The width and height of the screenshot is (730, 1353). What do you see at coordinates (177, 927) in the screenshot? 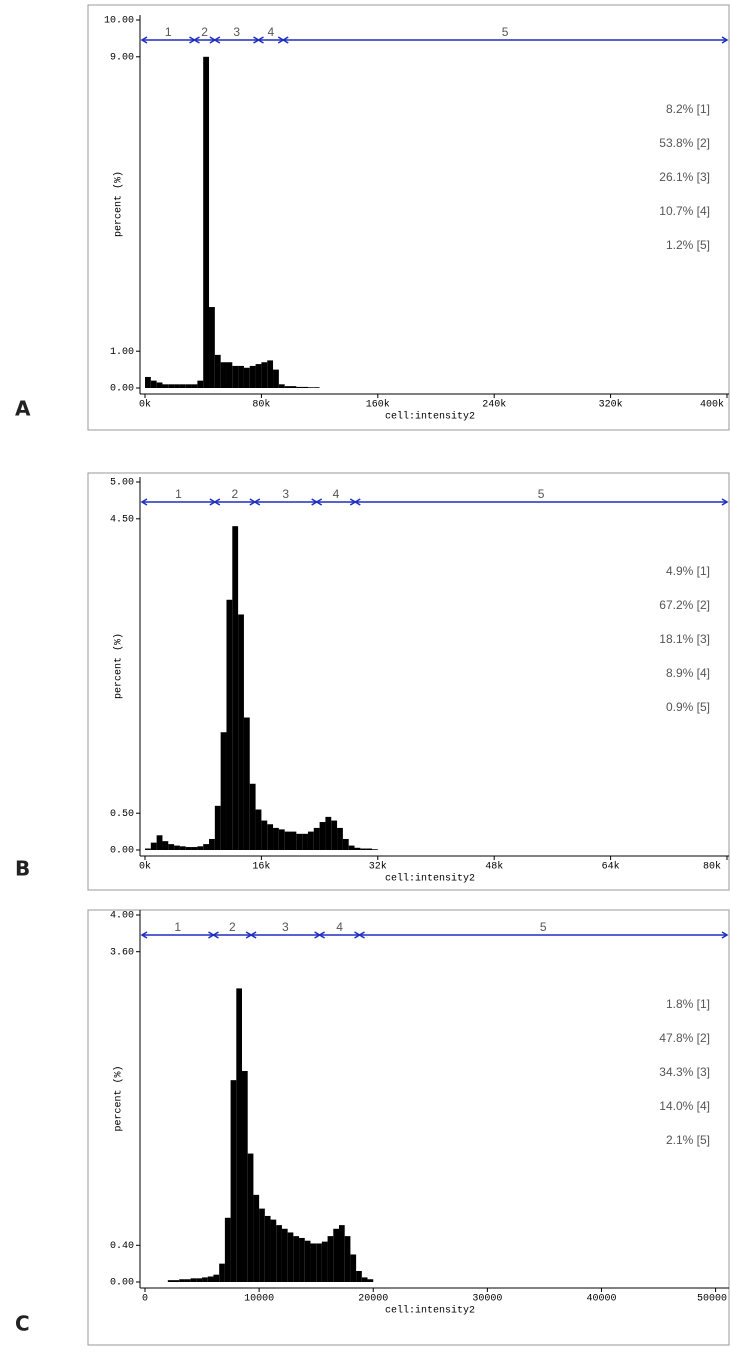
I see `gate-label: 1` at bounding box center [177, 927].